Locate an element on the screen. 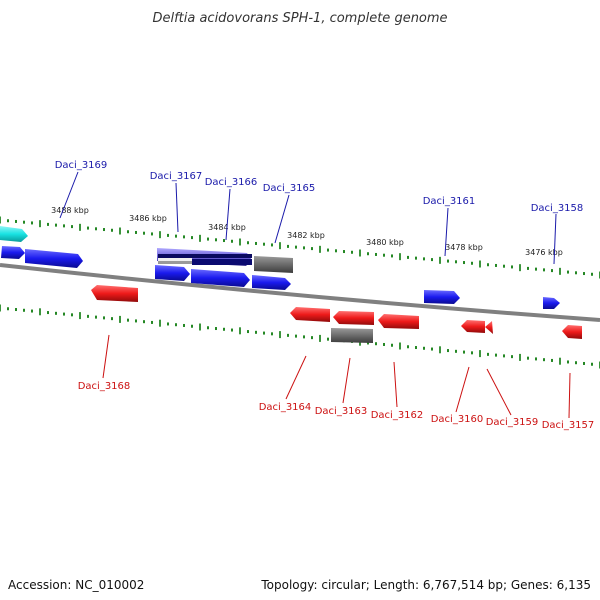 The image size is (600, 600). gene-label-forward: Daci_3165 is located at coordinates (289, 188).